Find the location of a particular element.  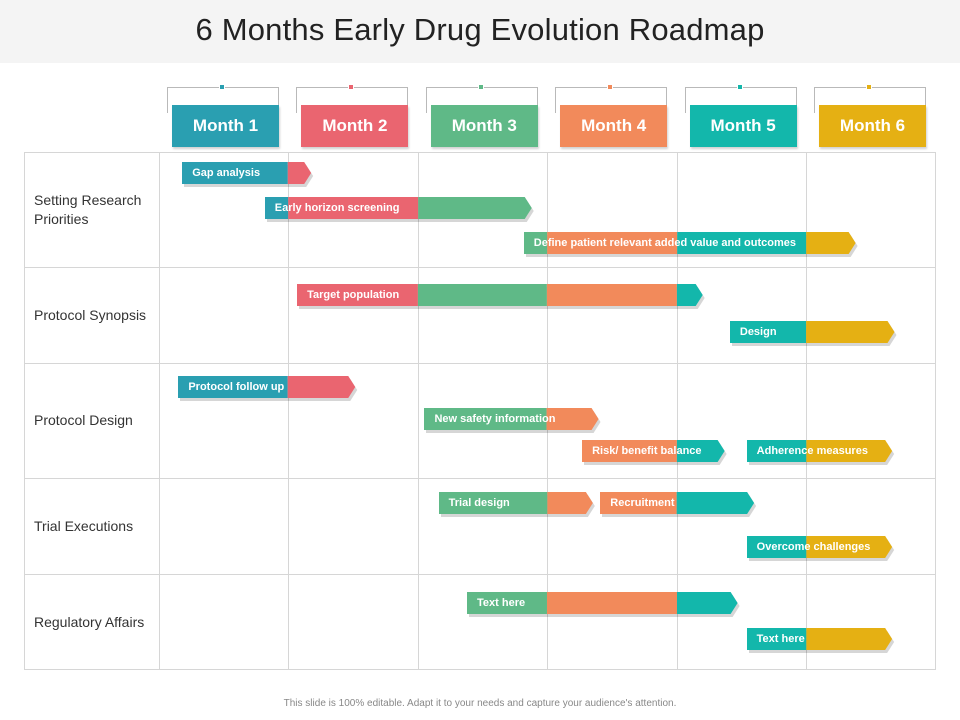

month-tab-label: Month 5 is located at coordinates (743, 126).